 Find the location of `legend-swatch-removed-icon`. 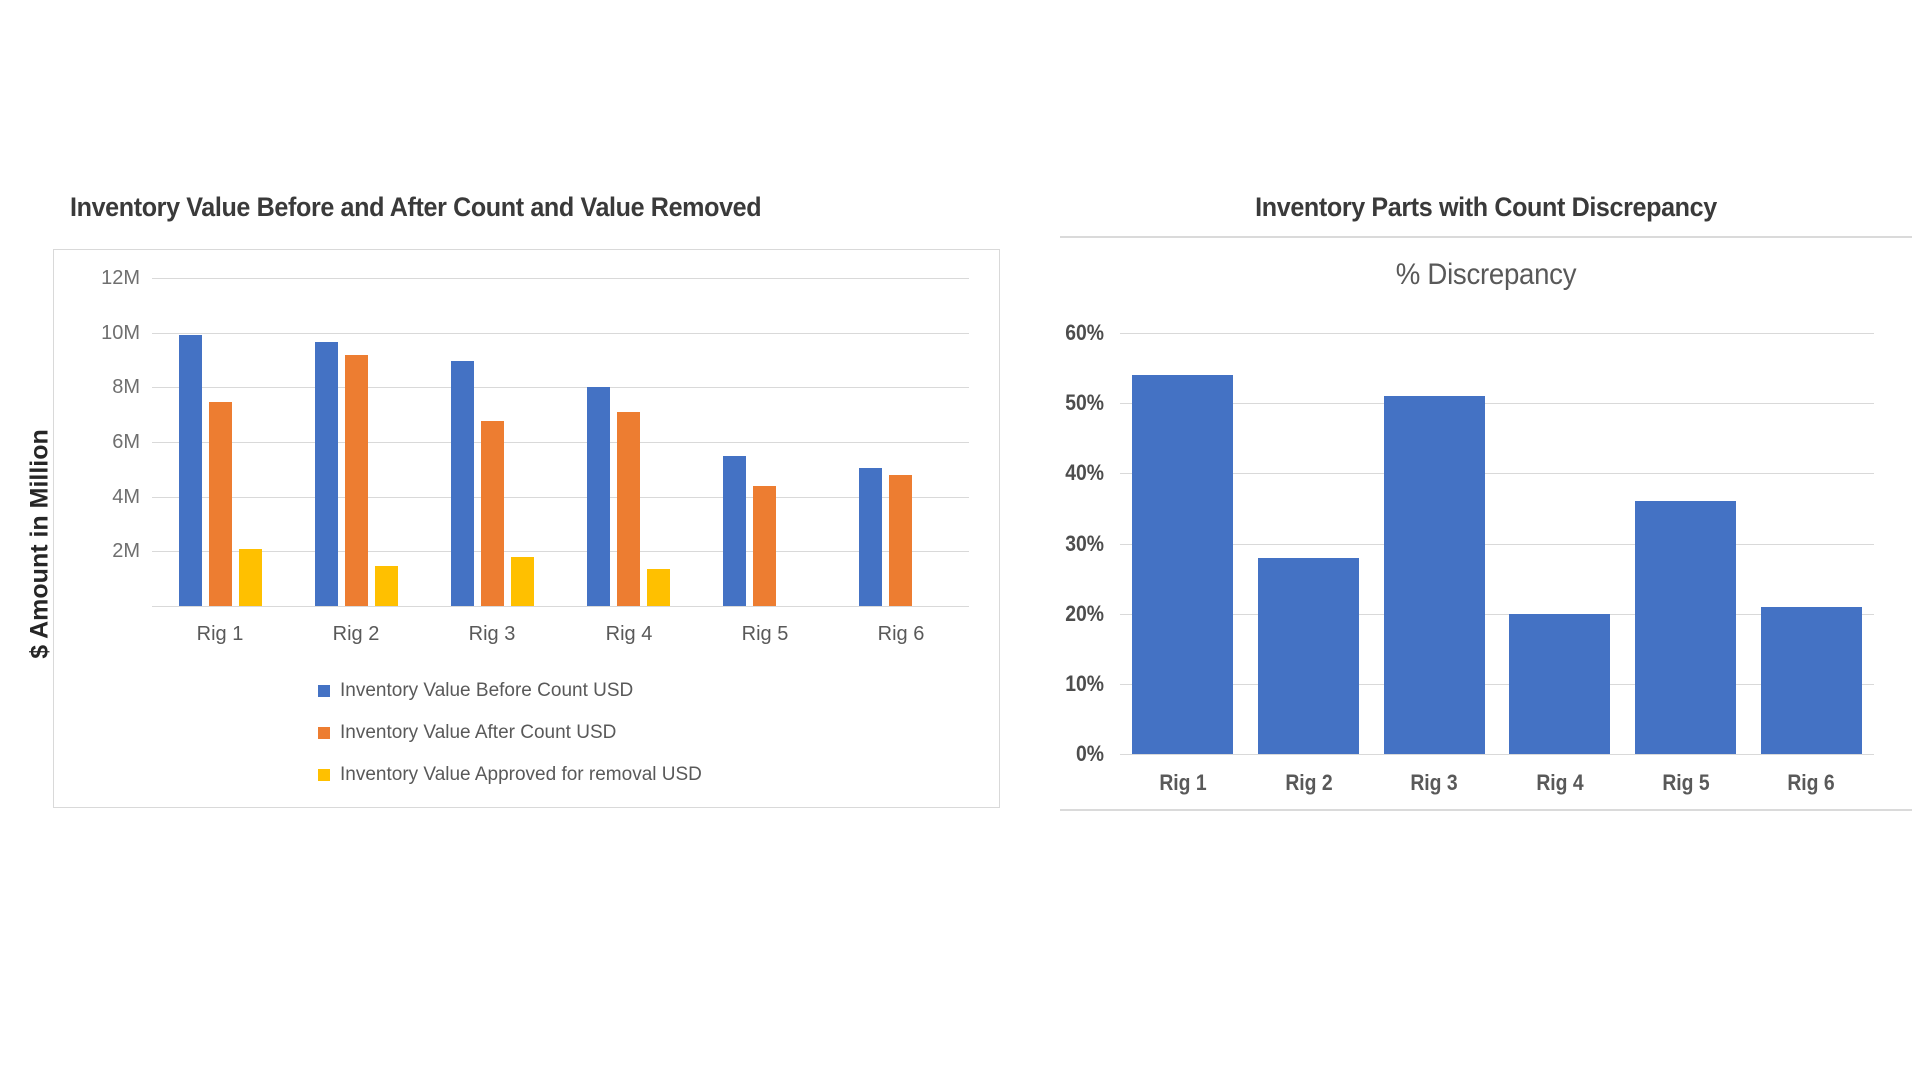

legend-swatch-removed-icon is located at coordinates (324, 775).